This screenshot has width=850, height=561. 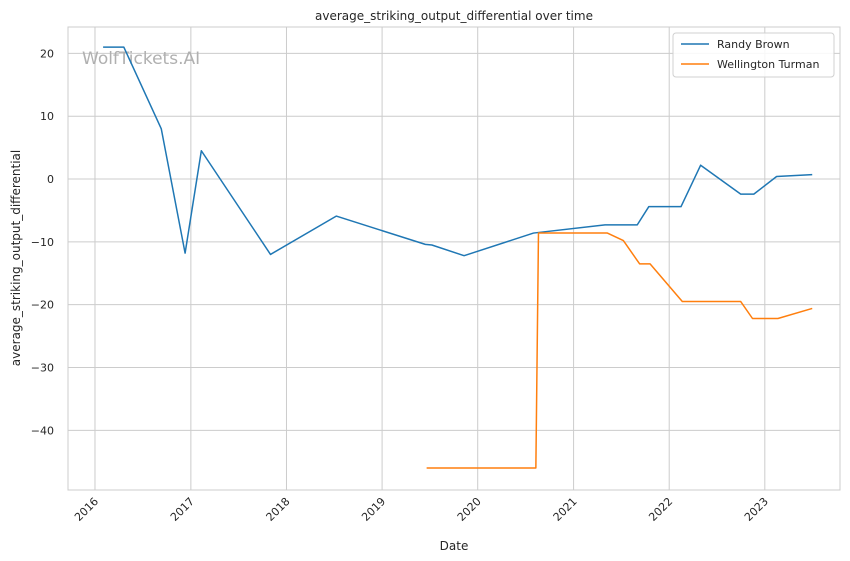 I want to click on x-axis-label: Date, so click(x=454, y=546).